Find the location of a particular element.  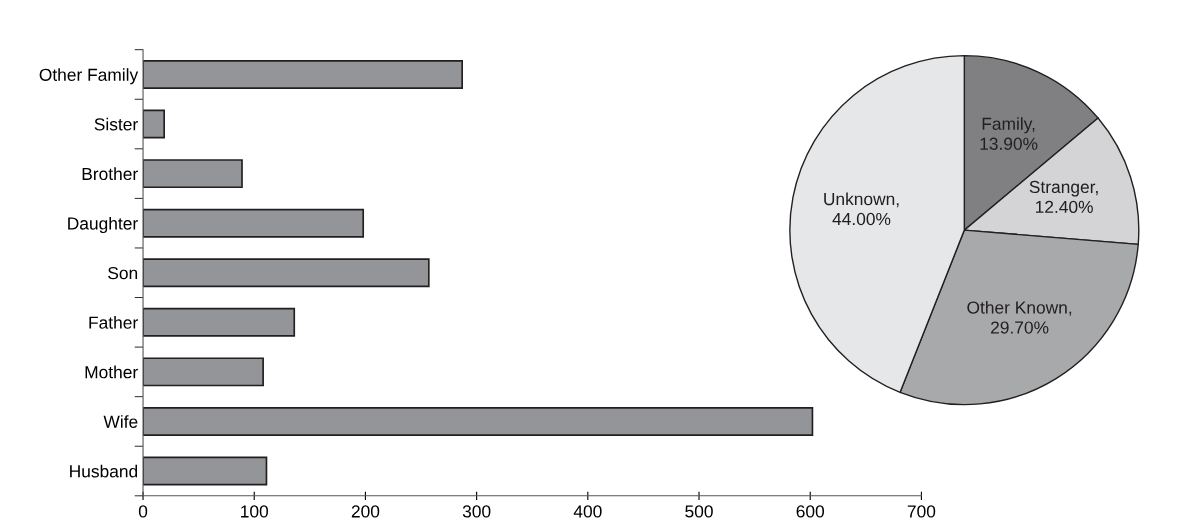

x-tick-label: 0 is located at coordinates (143, 511).